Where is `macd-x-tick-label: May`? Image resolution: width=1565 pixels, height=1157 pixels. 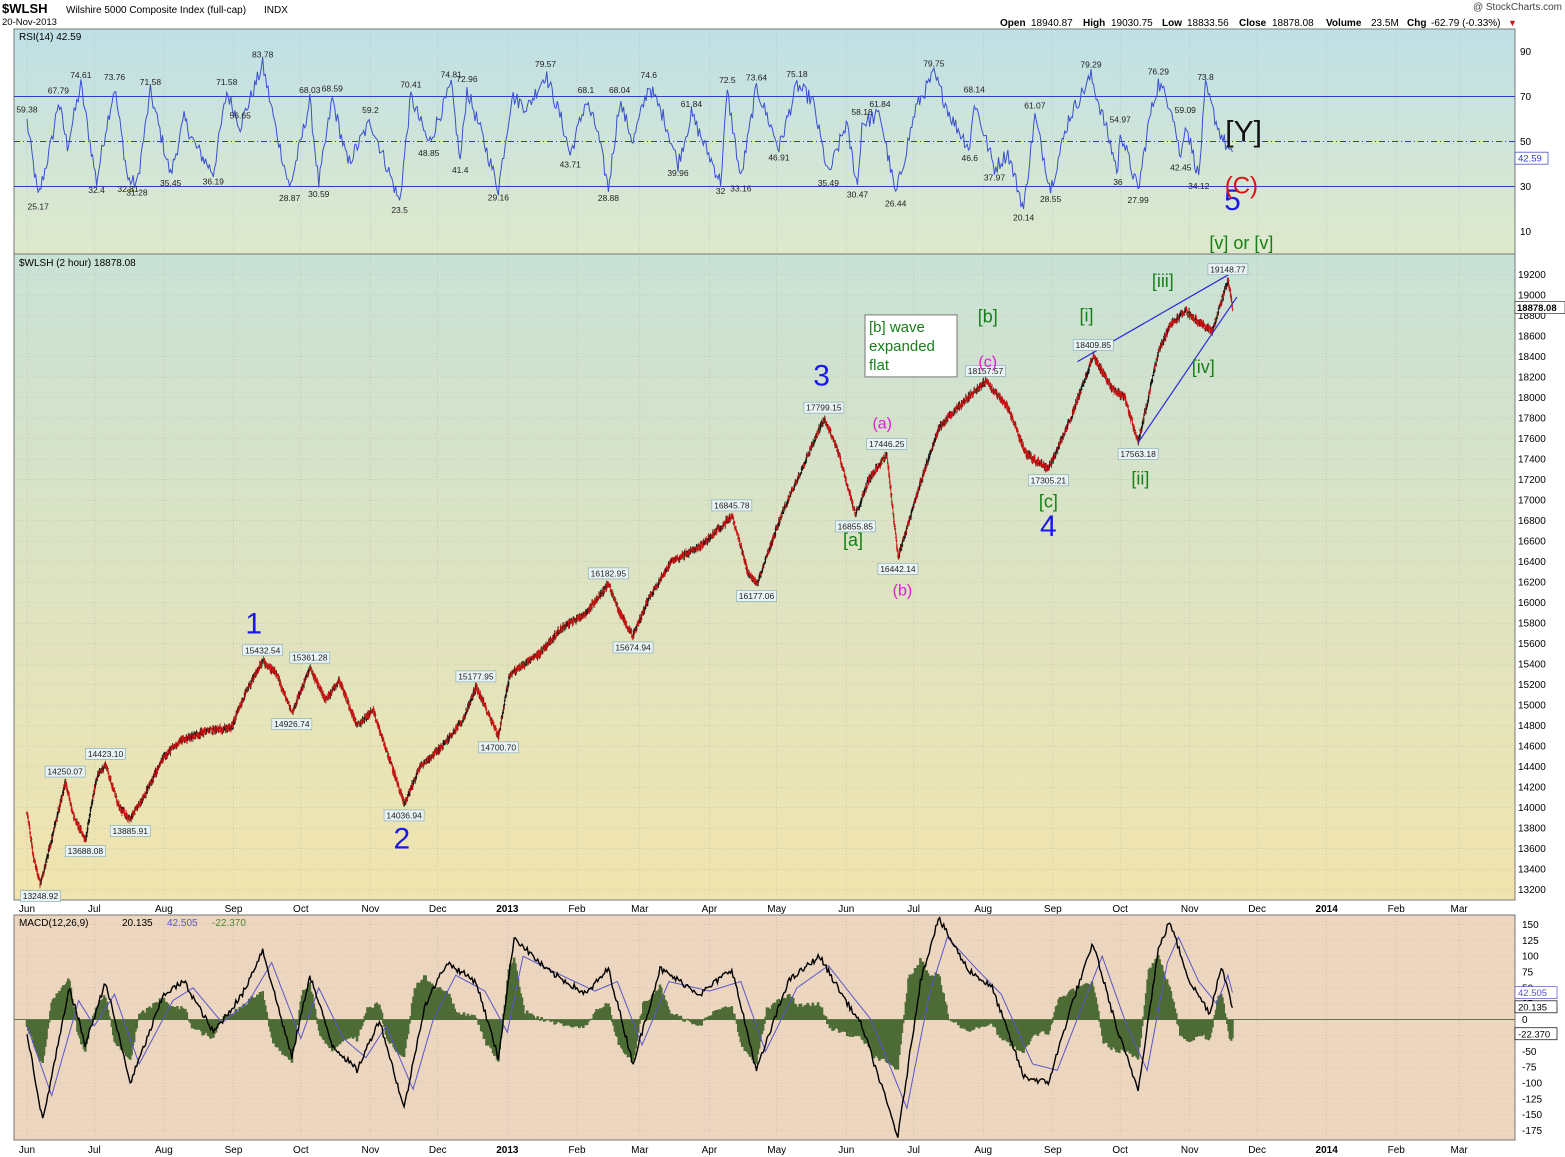
macd-x-tick-label: May is located at coordinates (776, 1150).